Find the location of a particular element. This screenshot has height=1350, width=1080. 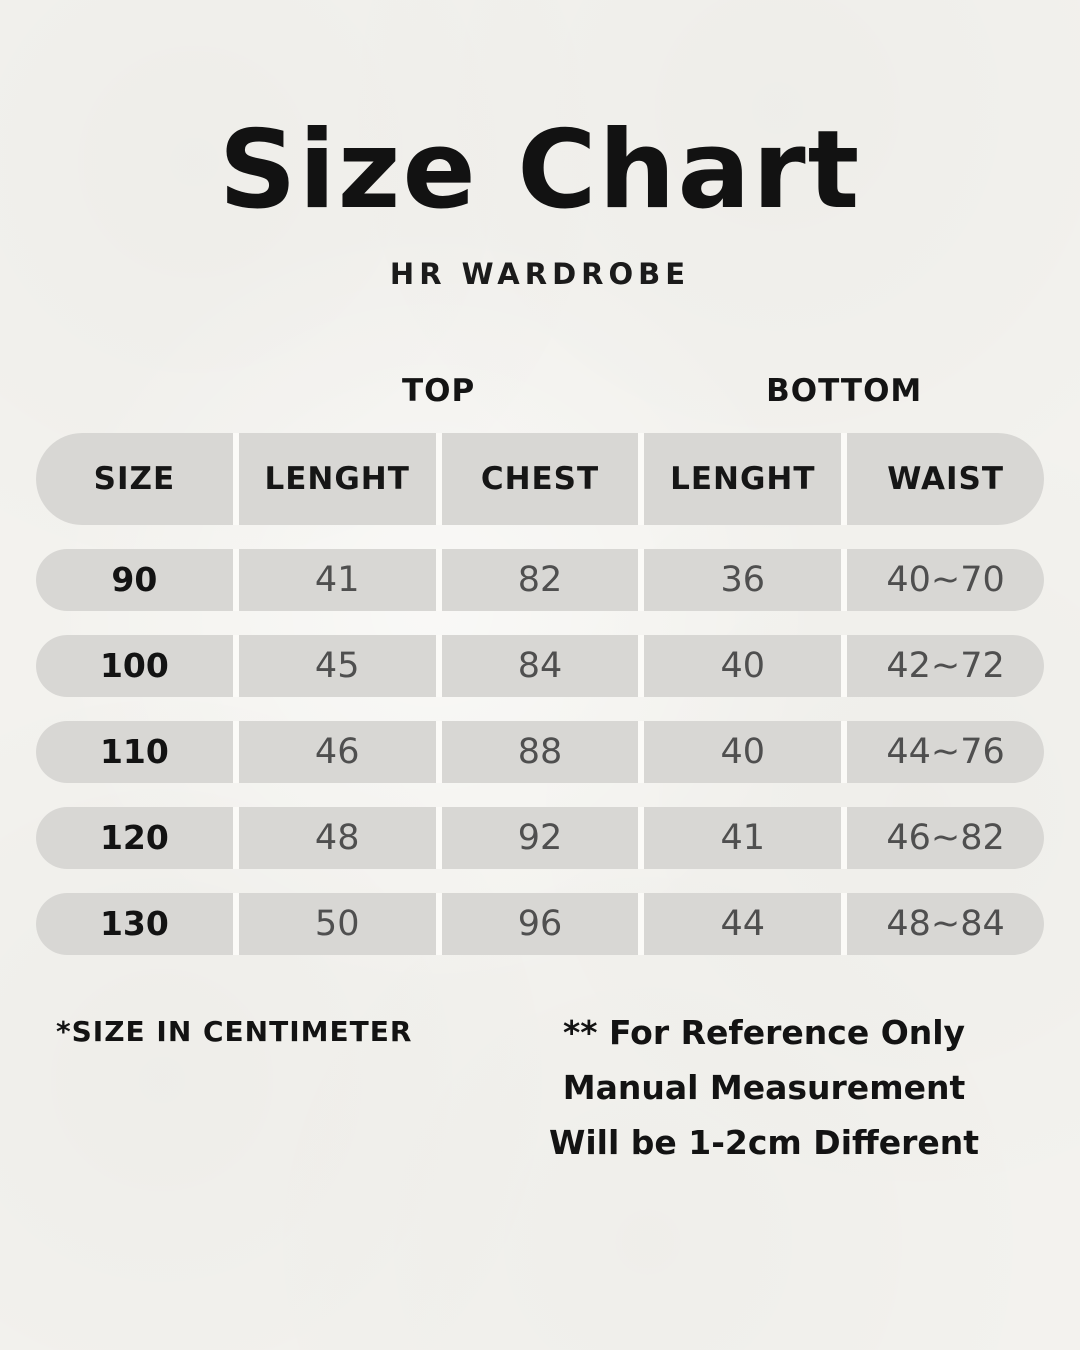

size-value: 120 is located at coordinates (134, 837).